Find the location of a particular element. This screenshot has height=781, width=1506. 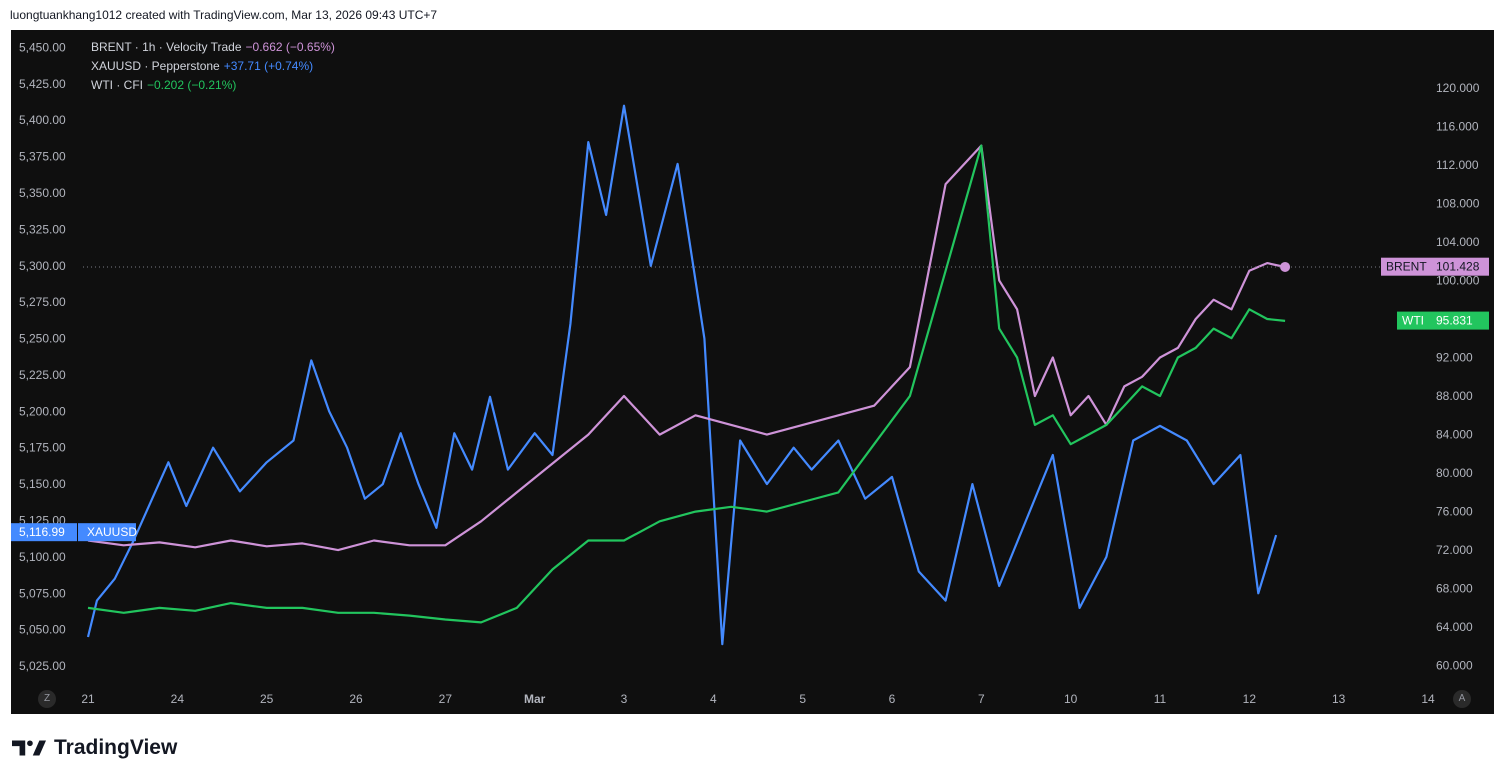

x-axis-tick: 5 is located at coordinates (802, 699).